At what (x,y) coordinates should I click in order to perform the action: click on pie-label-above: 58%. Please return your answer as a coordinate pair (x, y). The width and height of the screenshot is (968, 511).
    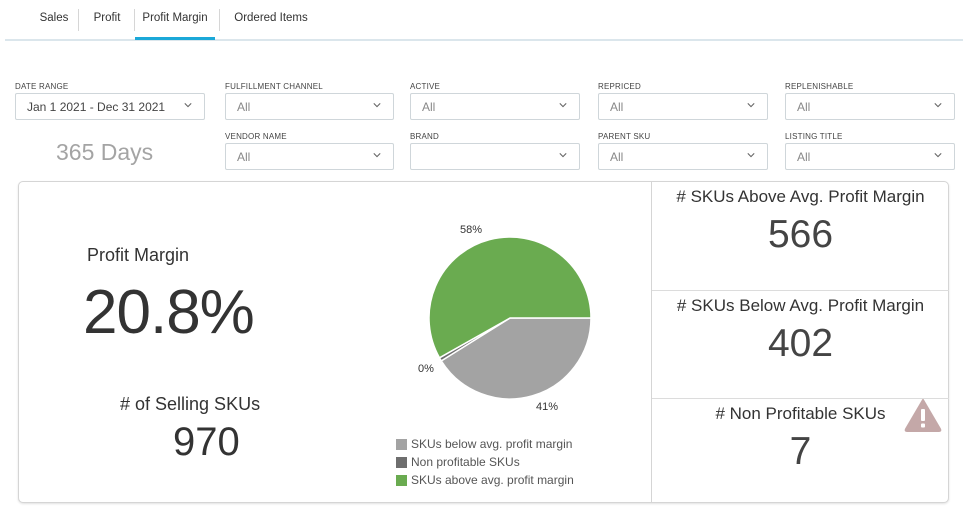
    Looking at the image, I should click on (471, 230).